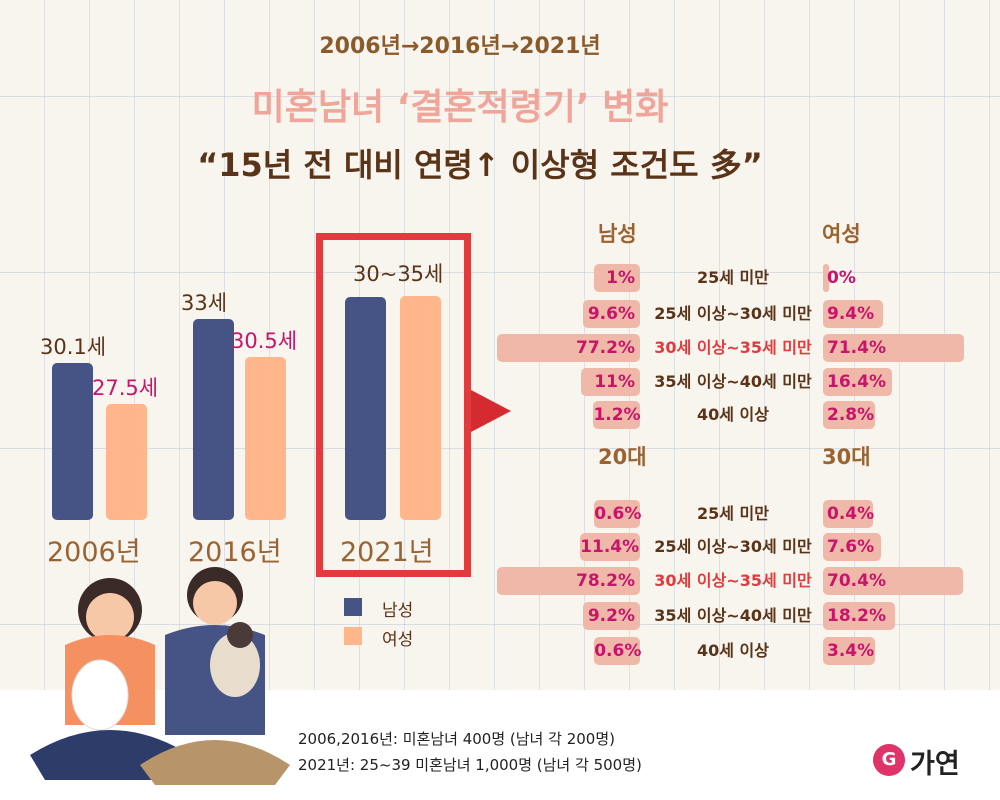  I want to click on percent-bar-left: 77.2%, so click(568, 348).